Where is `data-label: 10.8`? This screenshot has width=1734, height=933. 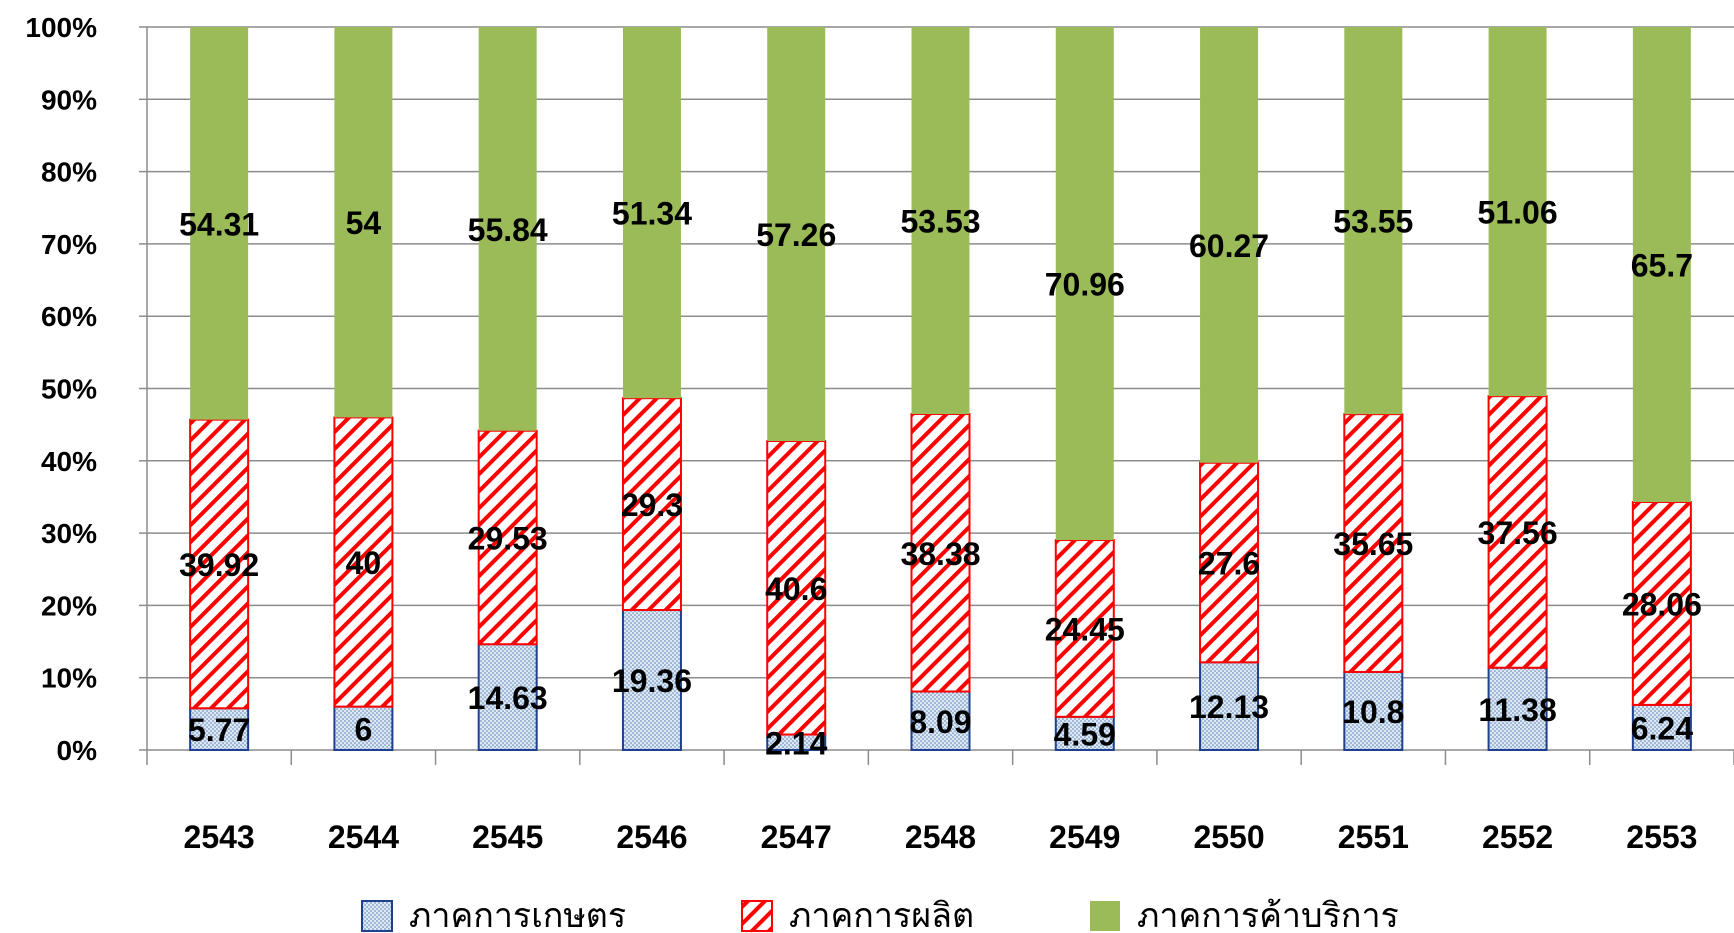
data-label: 10.8 is located at coordinates (1373, 712).